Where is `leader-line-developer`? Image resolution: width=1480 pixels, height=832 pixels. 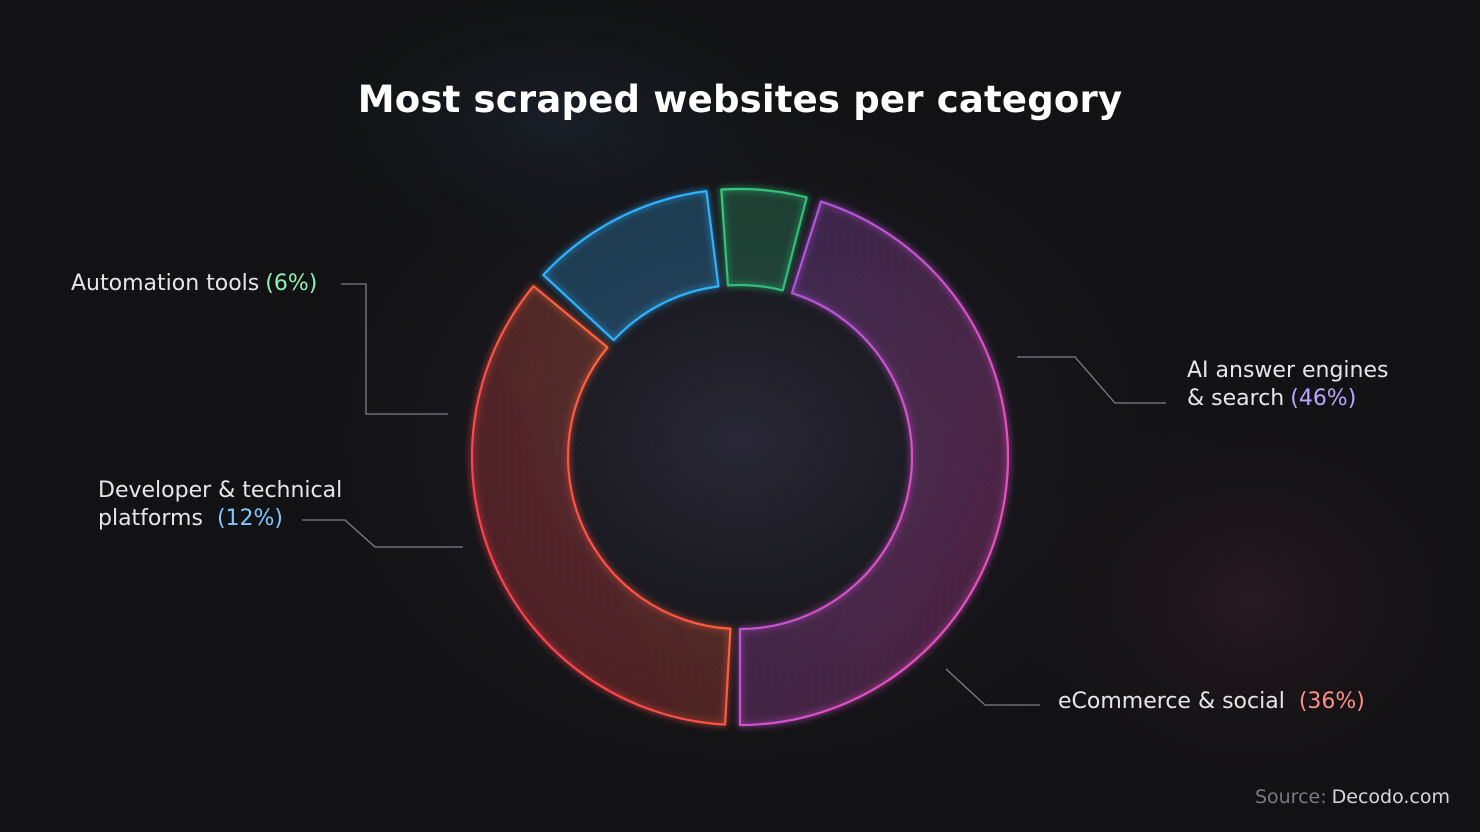
leader-line-developer is located at coordinates (382, 533).